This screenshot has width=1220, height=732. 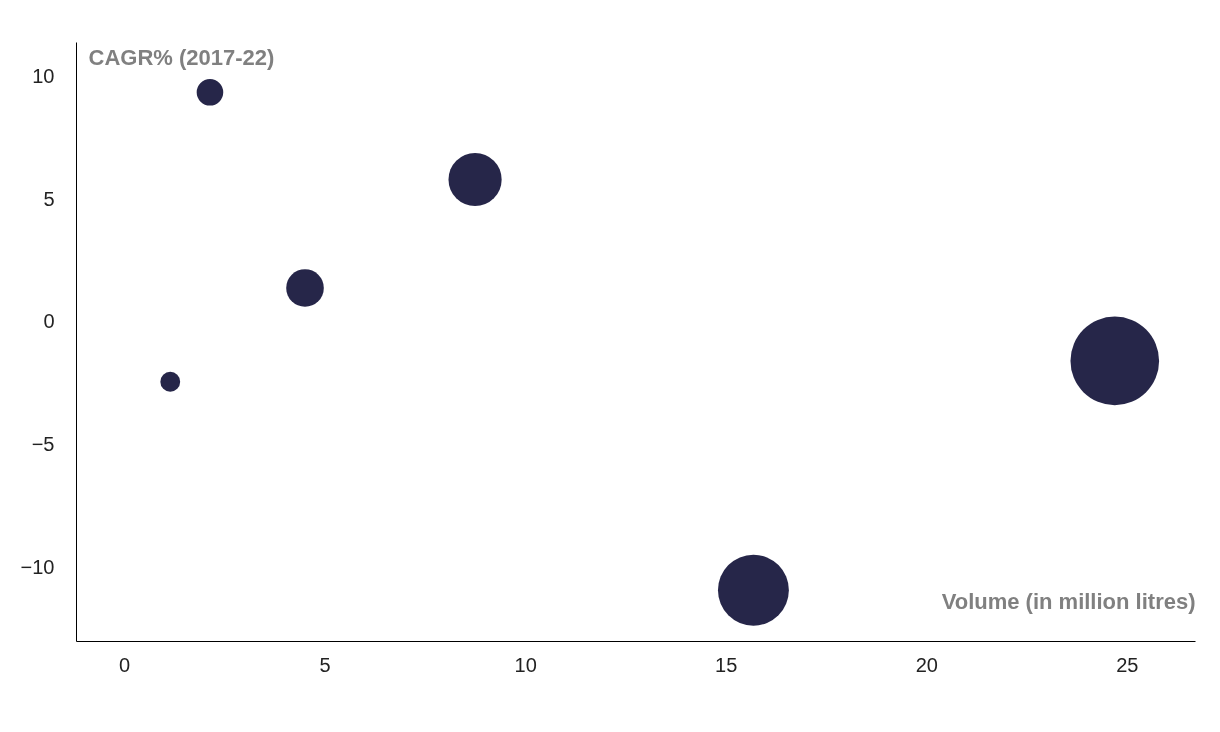 I want to click on y-tick-label: −10, so click(x=37, y=566).